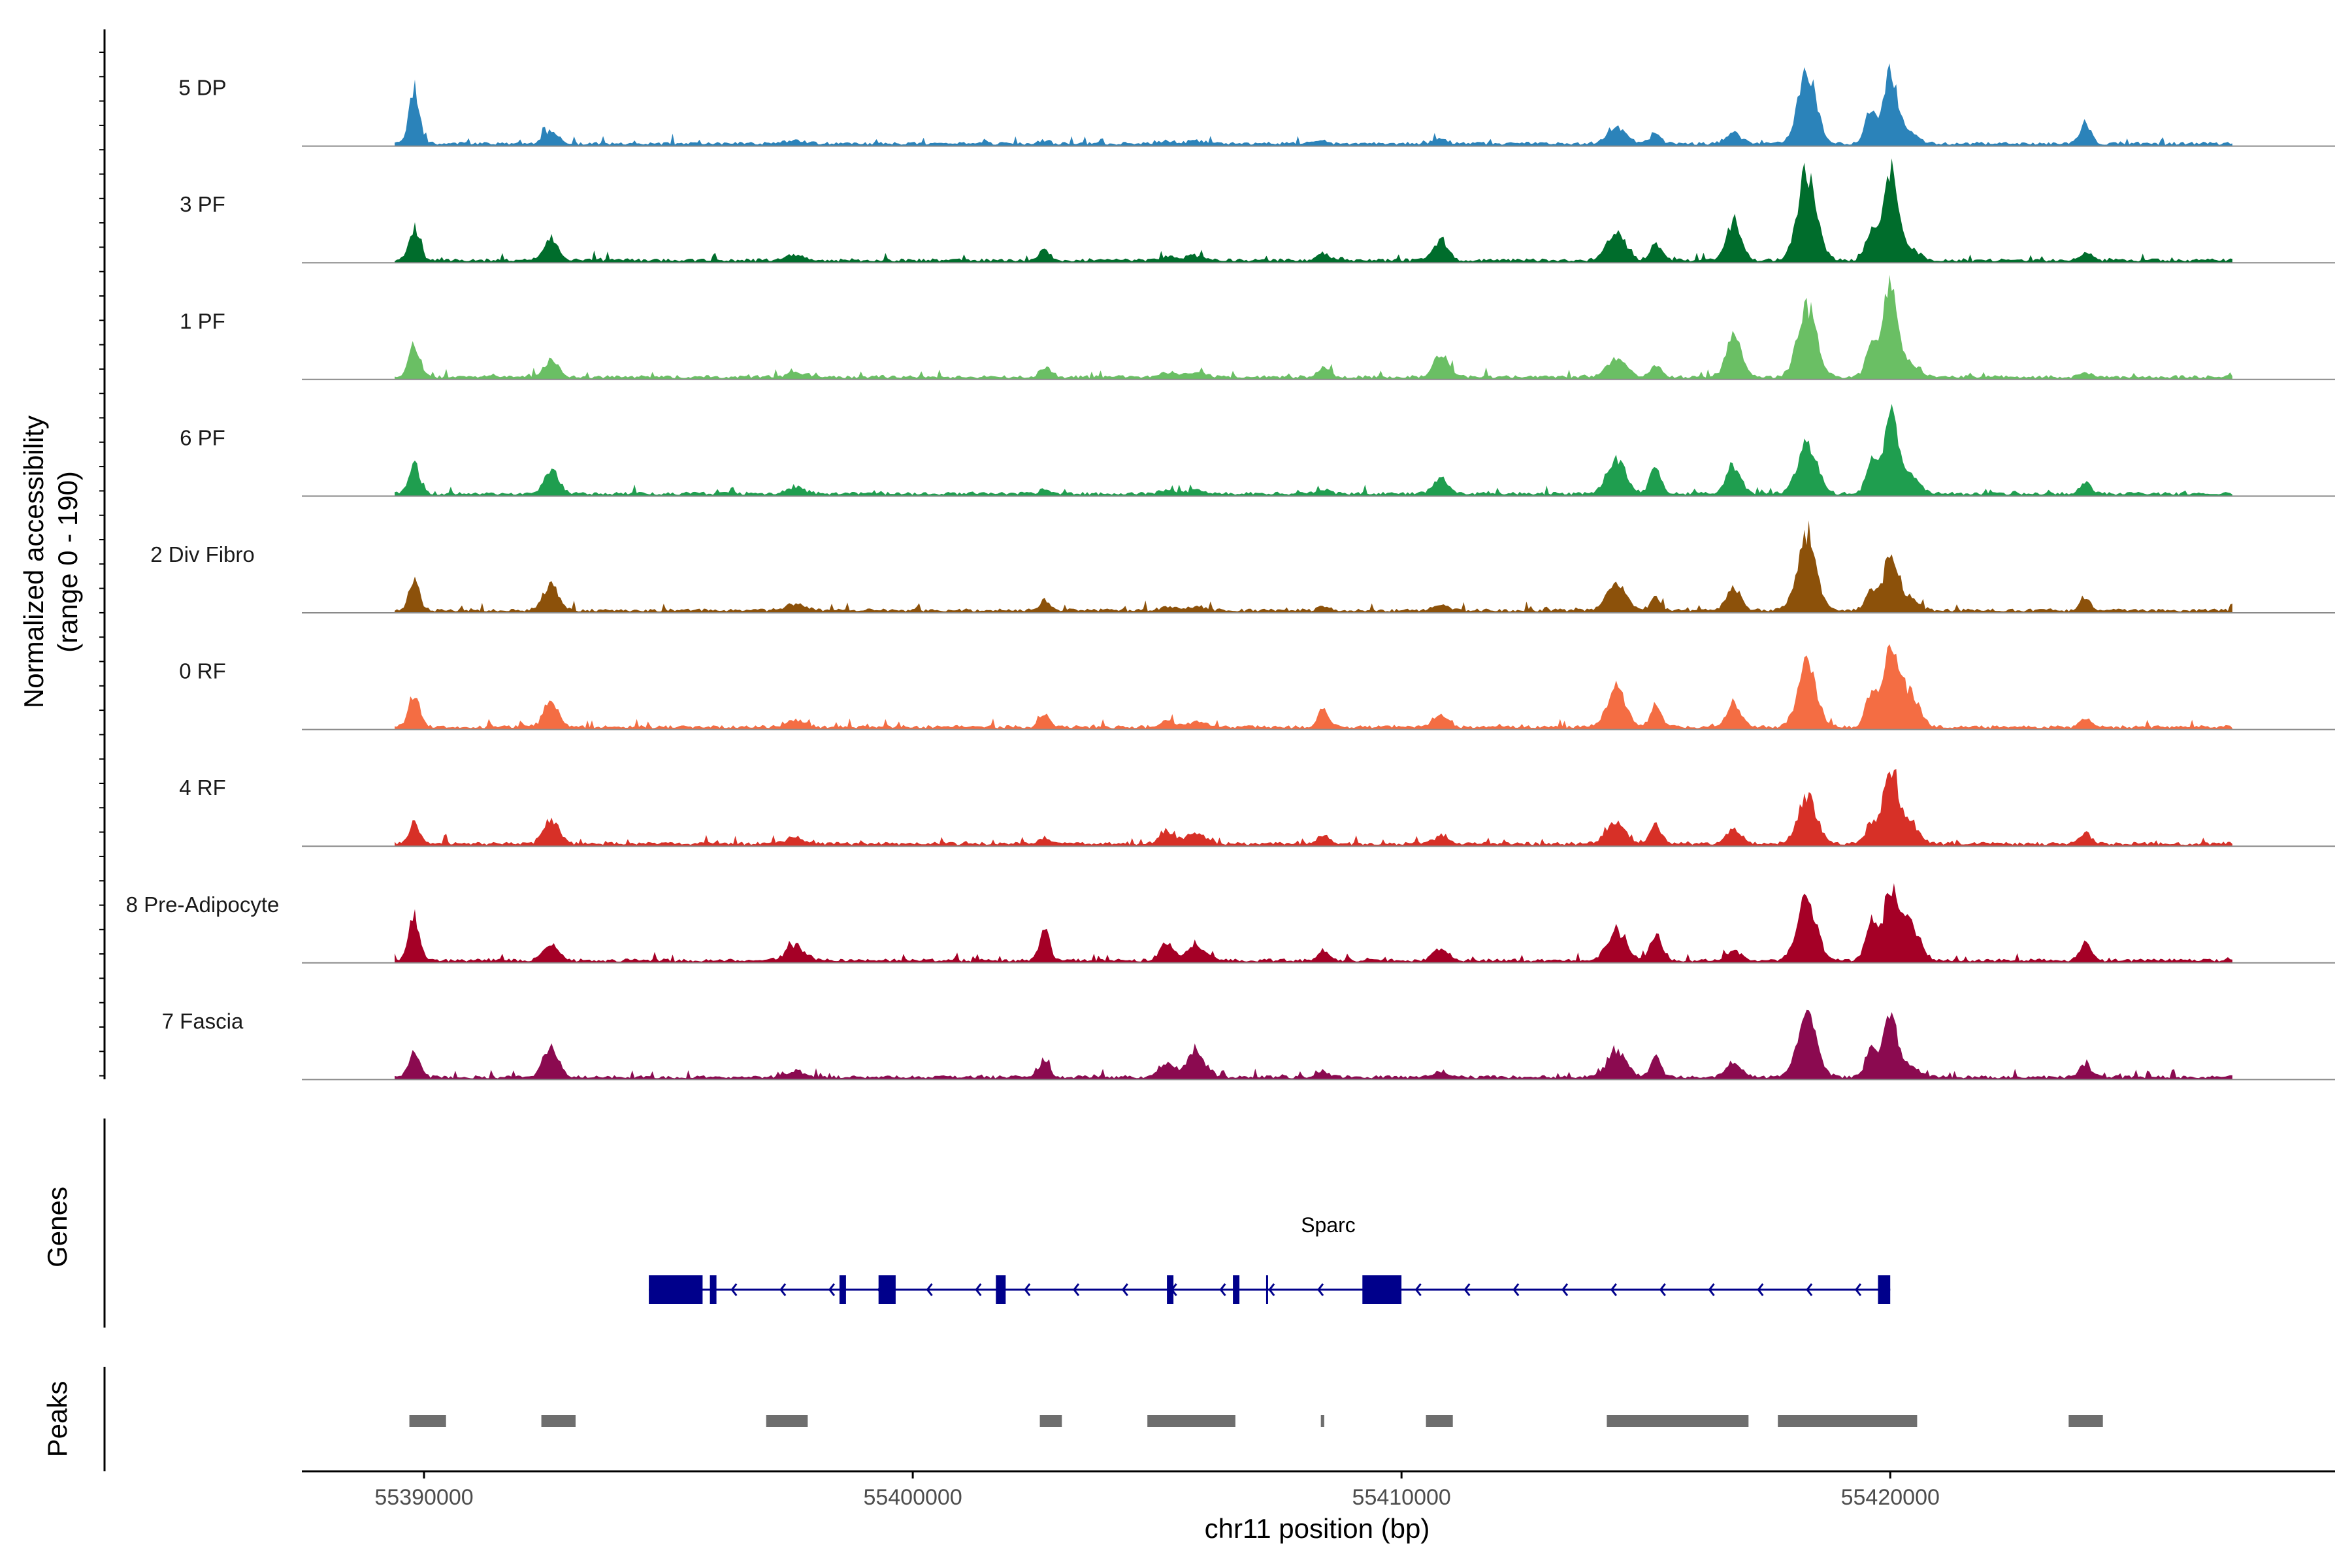 This screenshot has width=2352, height=1568. I want to click on track-label: 3 PF, so click(202, 204).